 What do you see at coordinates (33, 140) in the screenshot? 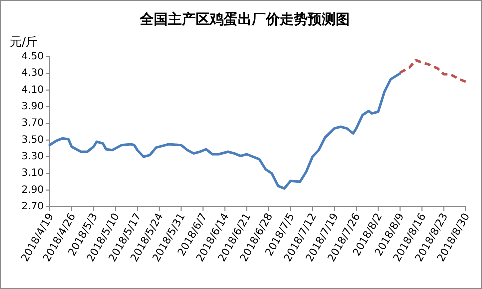
I see `y-tick-label: 3.50` at bounding box center [33, 140].